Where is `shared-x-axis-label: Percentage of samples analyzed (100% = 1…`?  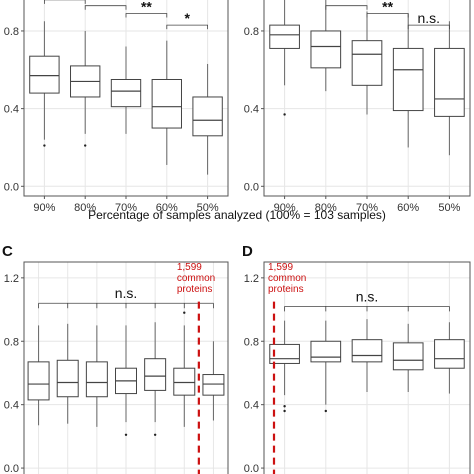 shared-x-axis-label: Percentage of samples analyzed (100% = 1… is located at coordinates (237, 215).